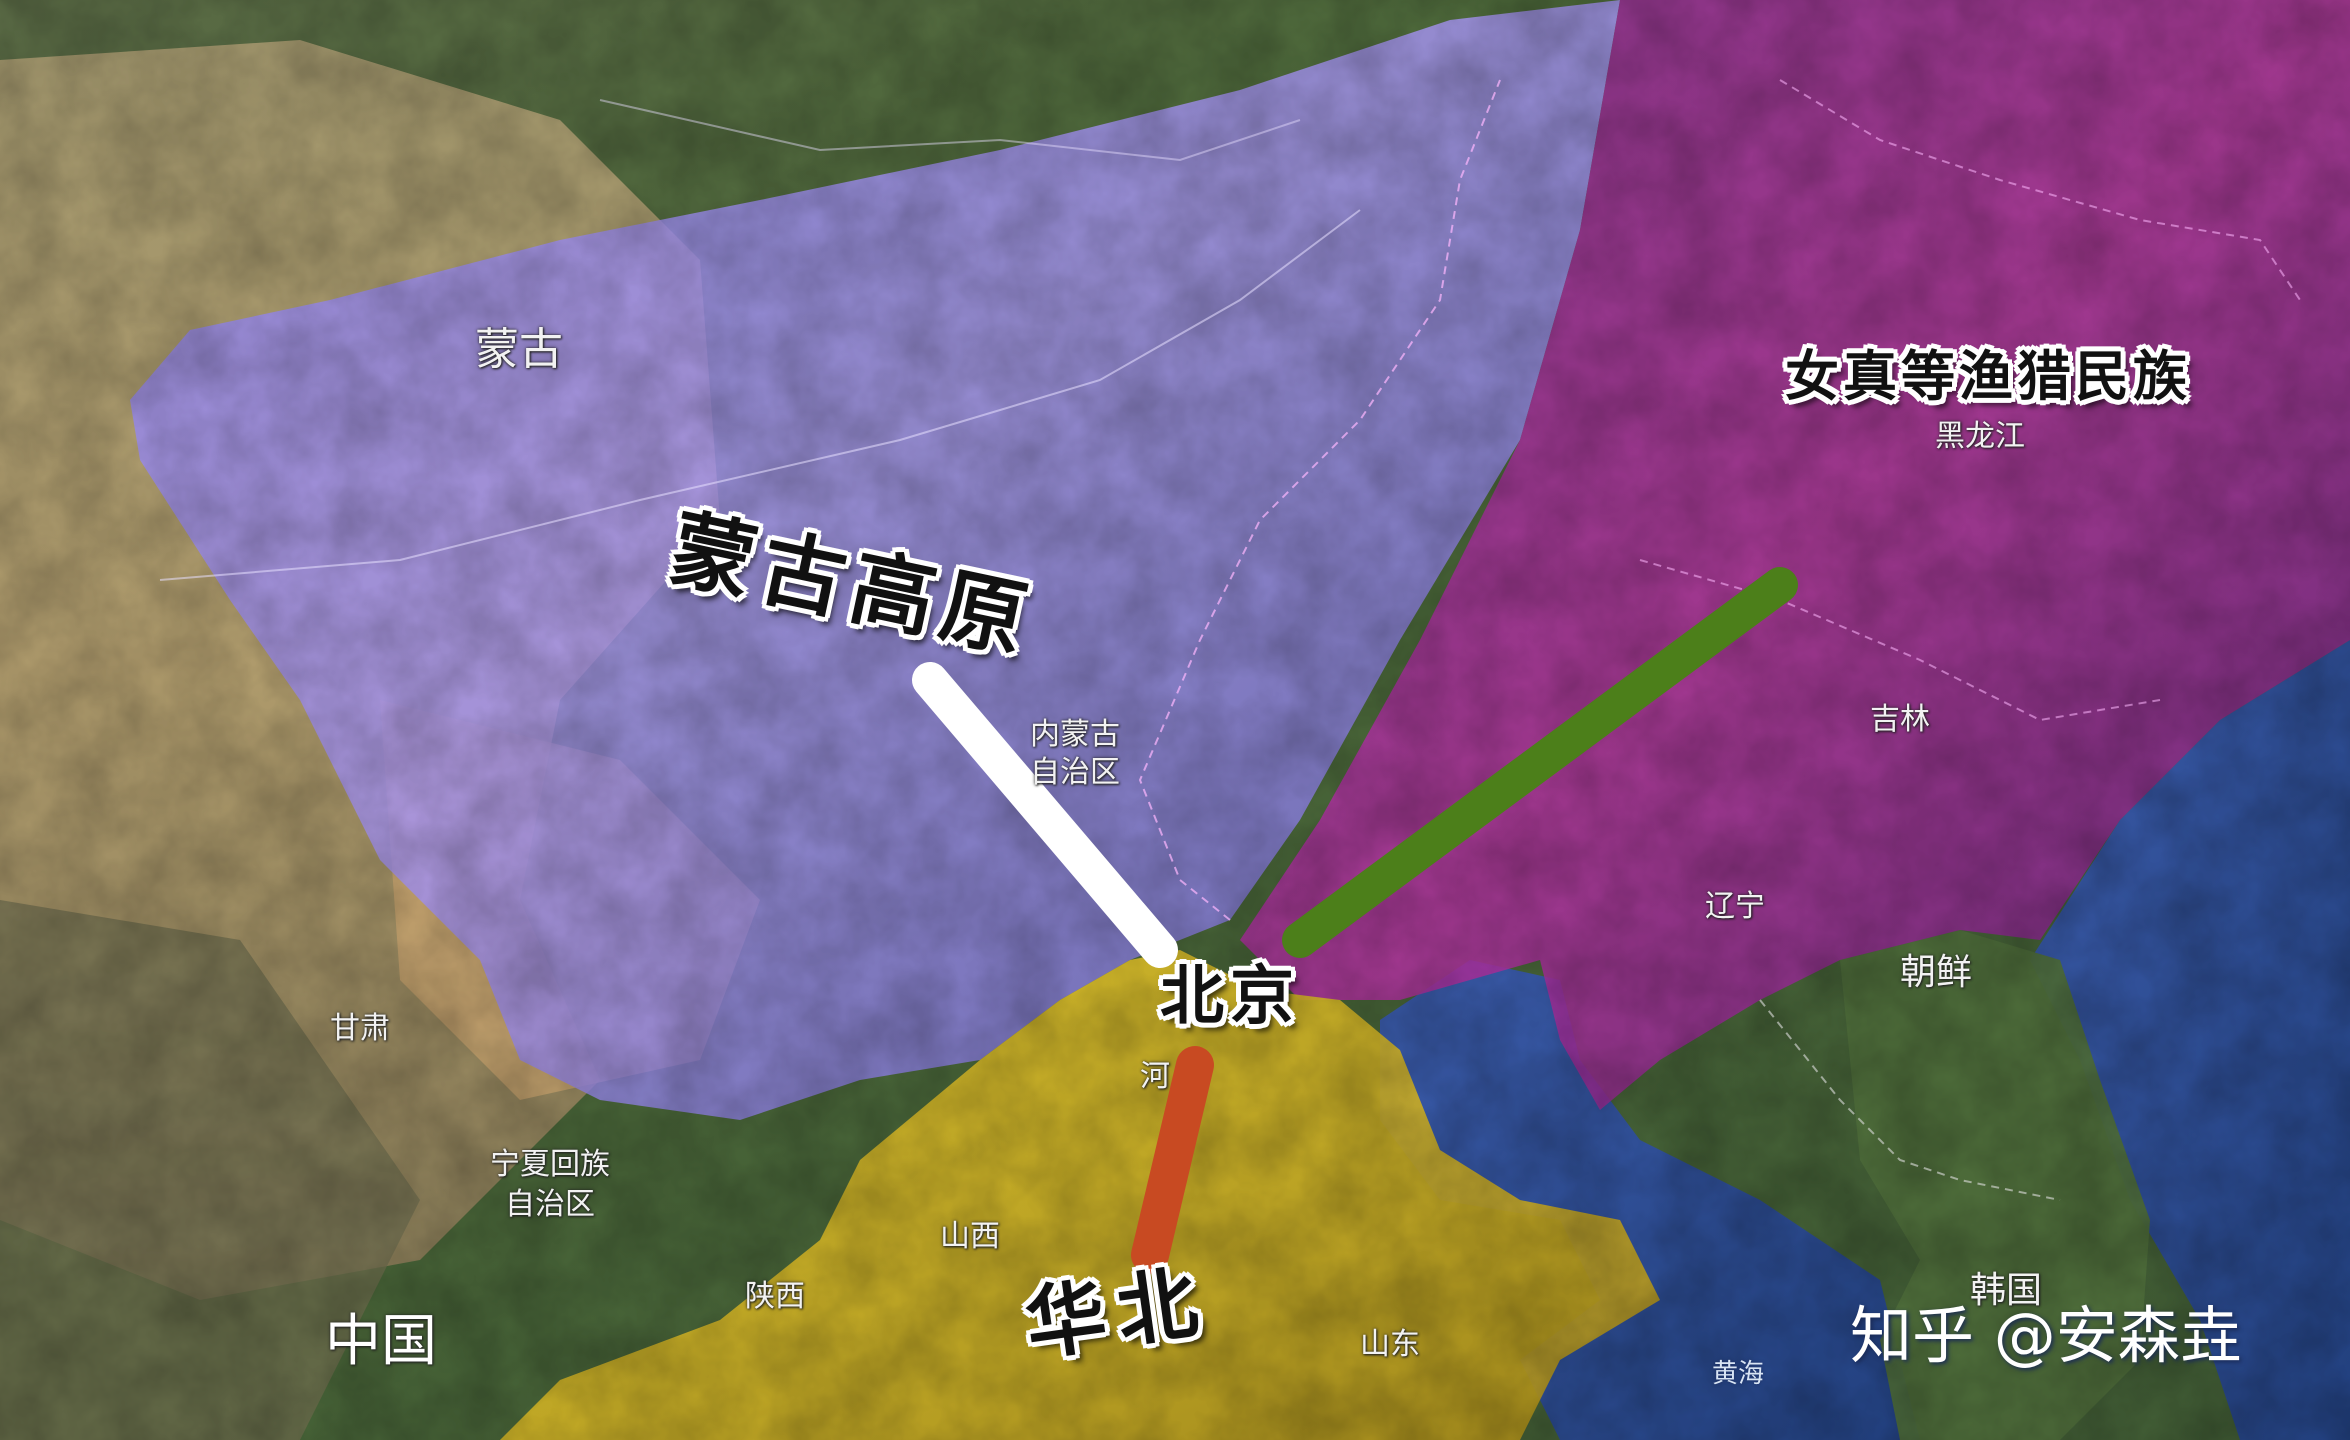 The image size is (2350, 1440). Describe the element at coordinates (1045, 815) in the screenshot. I see `route-line-mongolia` at that location.